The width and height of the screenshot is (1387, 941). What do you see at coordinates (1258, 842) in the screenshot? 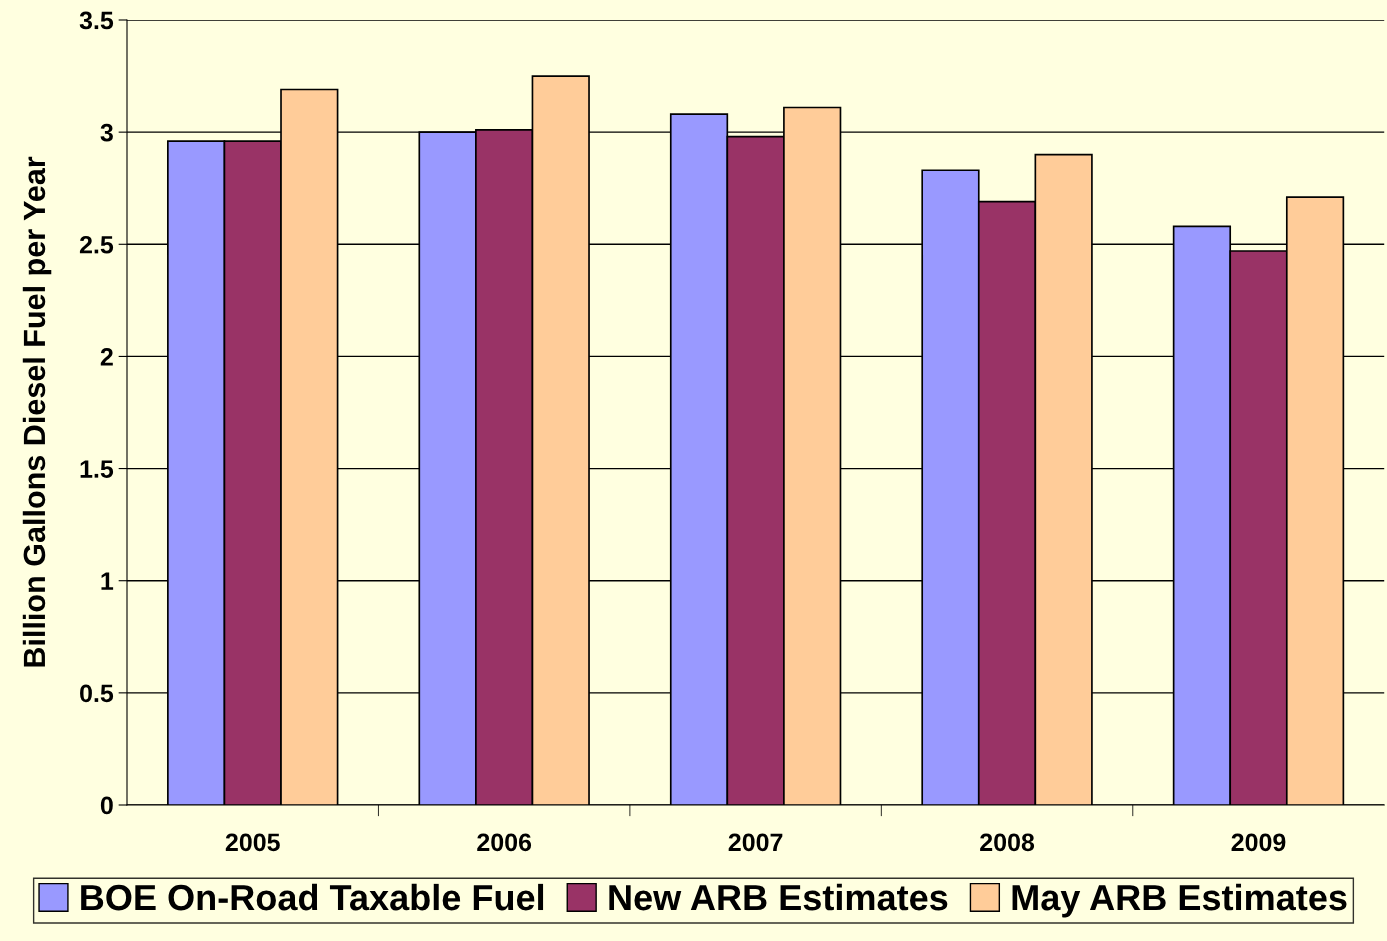
I see `x-tick-label: 2009` at bounding box center [1258, 842].